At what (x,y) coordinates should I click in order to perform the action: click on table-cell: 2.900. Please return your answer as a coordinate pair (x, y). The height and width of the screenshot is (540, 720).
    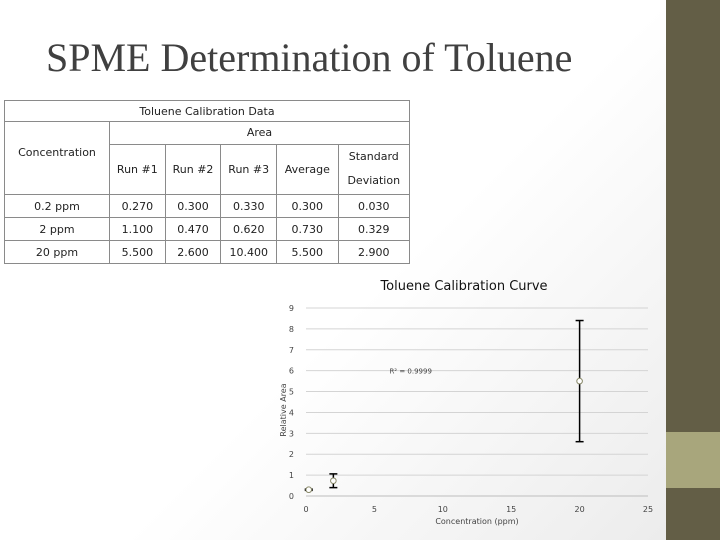
    Looking at the image, I should click on (374, 252).